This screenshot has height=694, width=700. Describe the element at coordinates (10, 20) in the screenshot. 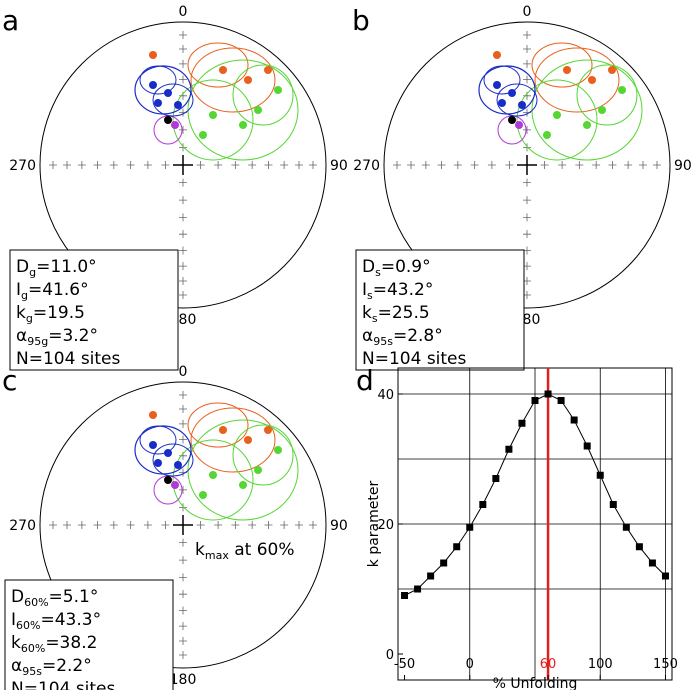

I see `panel-label: a` at that location.